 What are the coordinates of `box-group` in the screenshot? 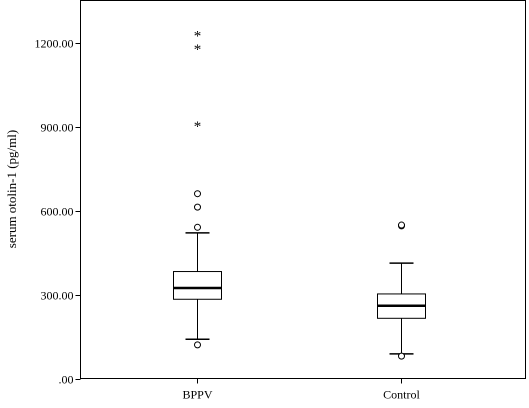 It's located at (401, 290).